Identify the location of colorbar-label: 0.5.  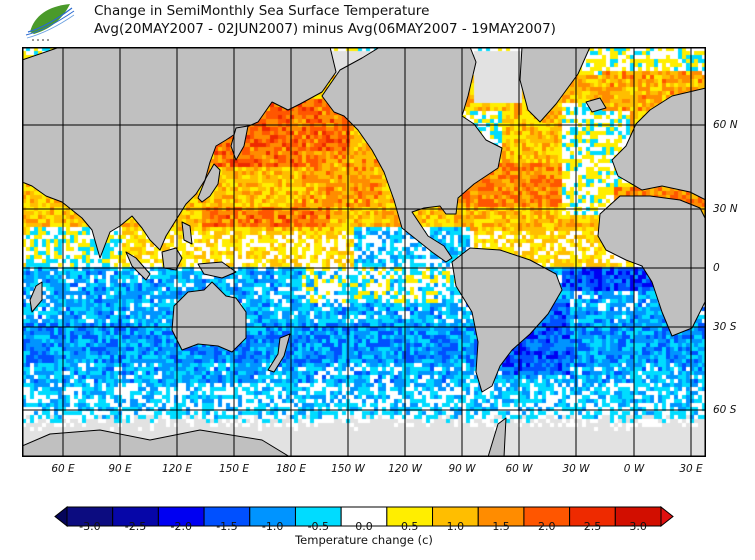
(409, 526).